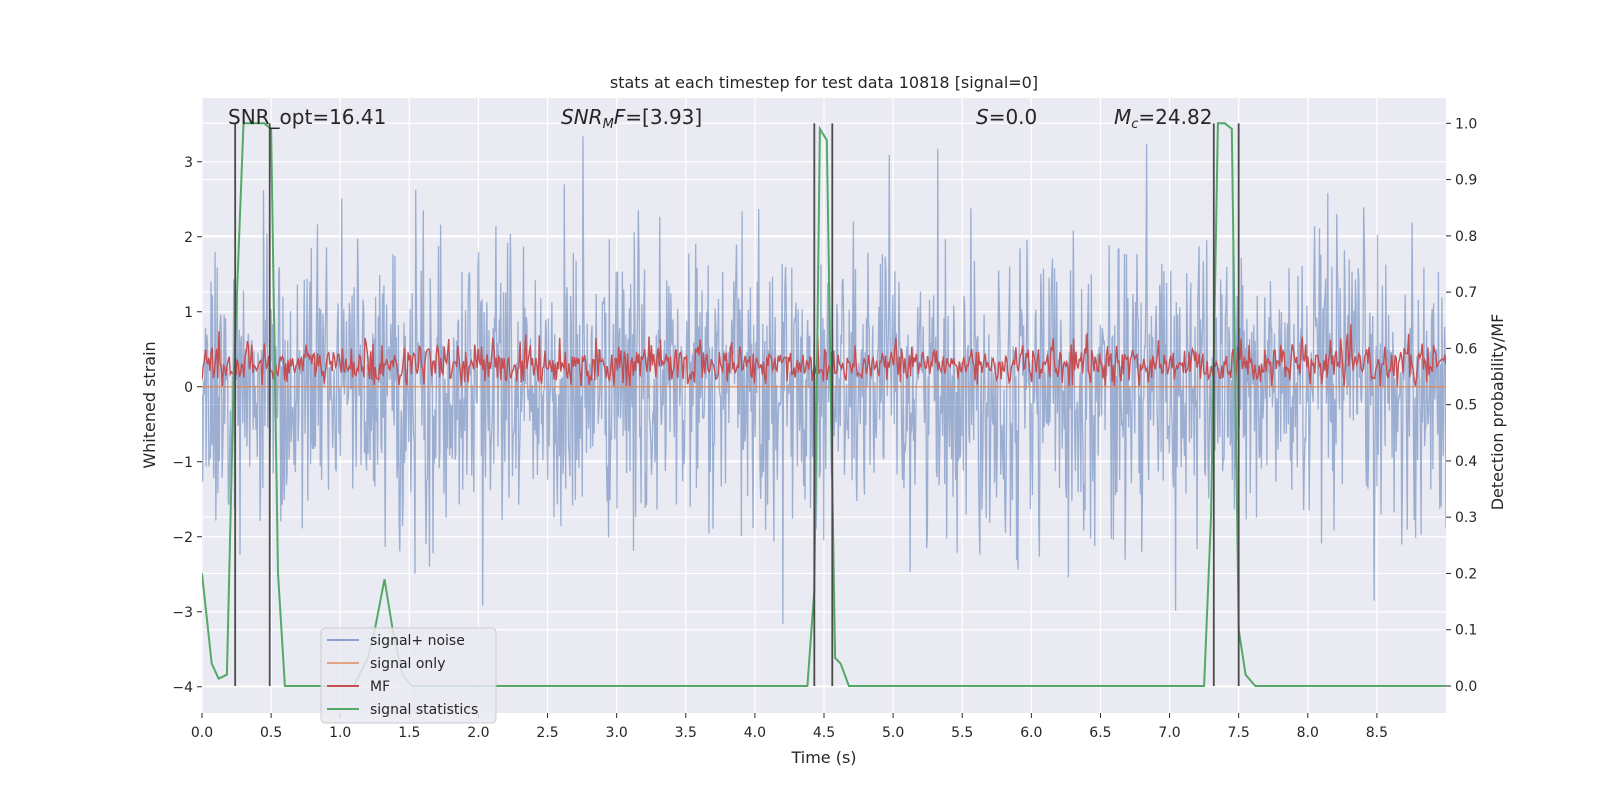  I want to click on annotation-s-value: =0.0, so click(1013, 117).